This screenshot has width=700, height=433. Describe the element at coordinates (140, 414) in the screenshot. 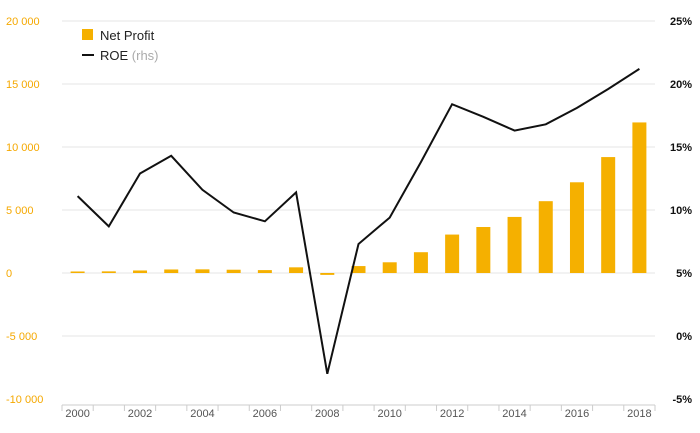

I see `x-tick-label: 2002` at that location.